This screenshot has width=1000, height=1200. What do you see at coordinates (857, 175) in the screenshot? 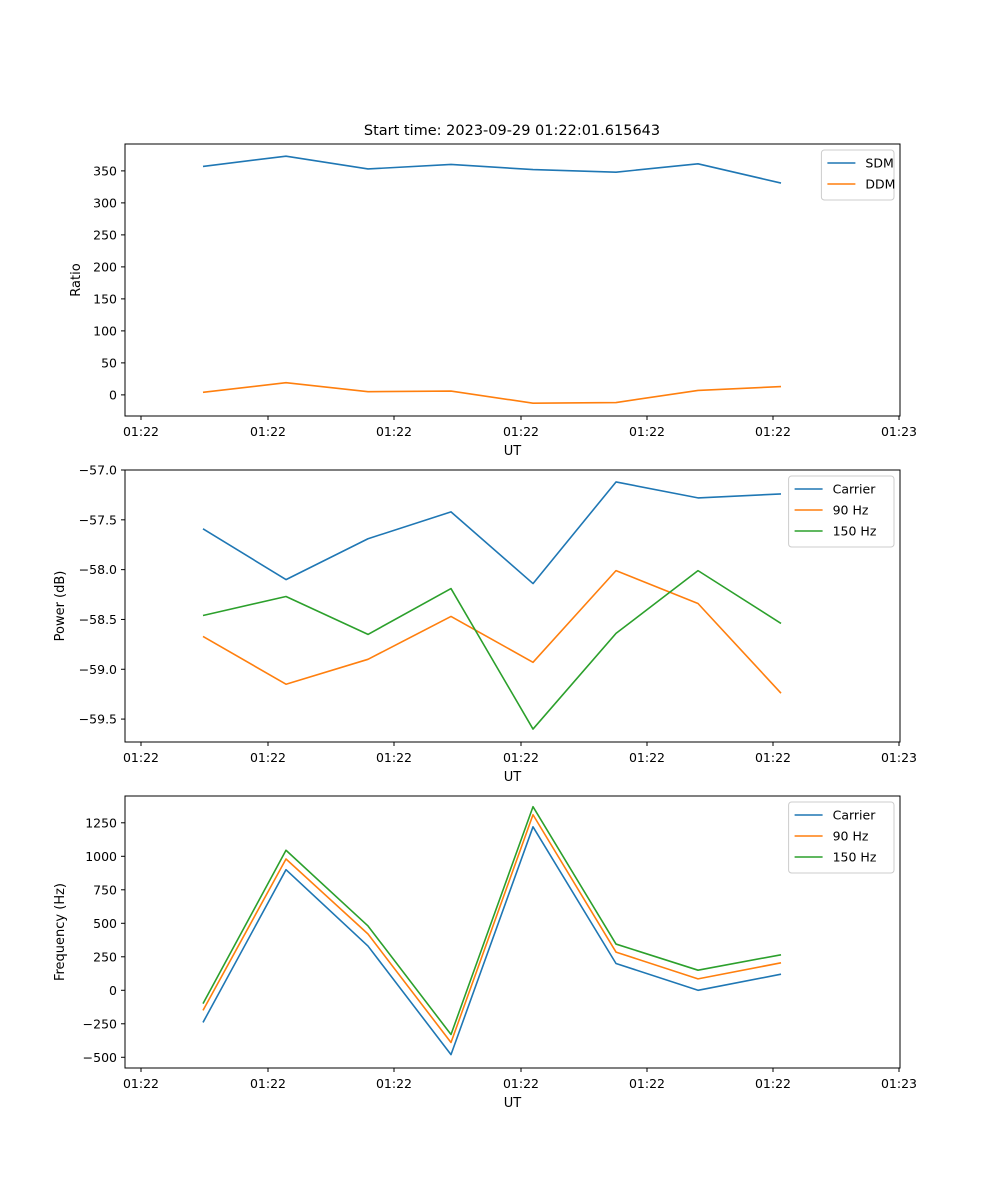
I see `legend: SDM DDM` at bounding box center [857, 175].